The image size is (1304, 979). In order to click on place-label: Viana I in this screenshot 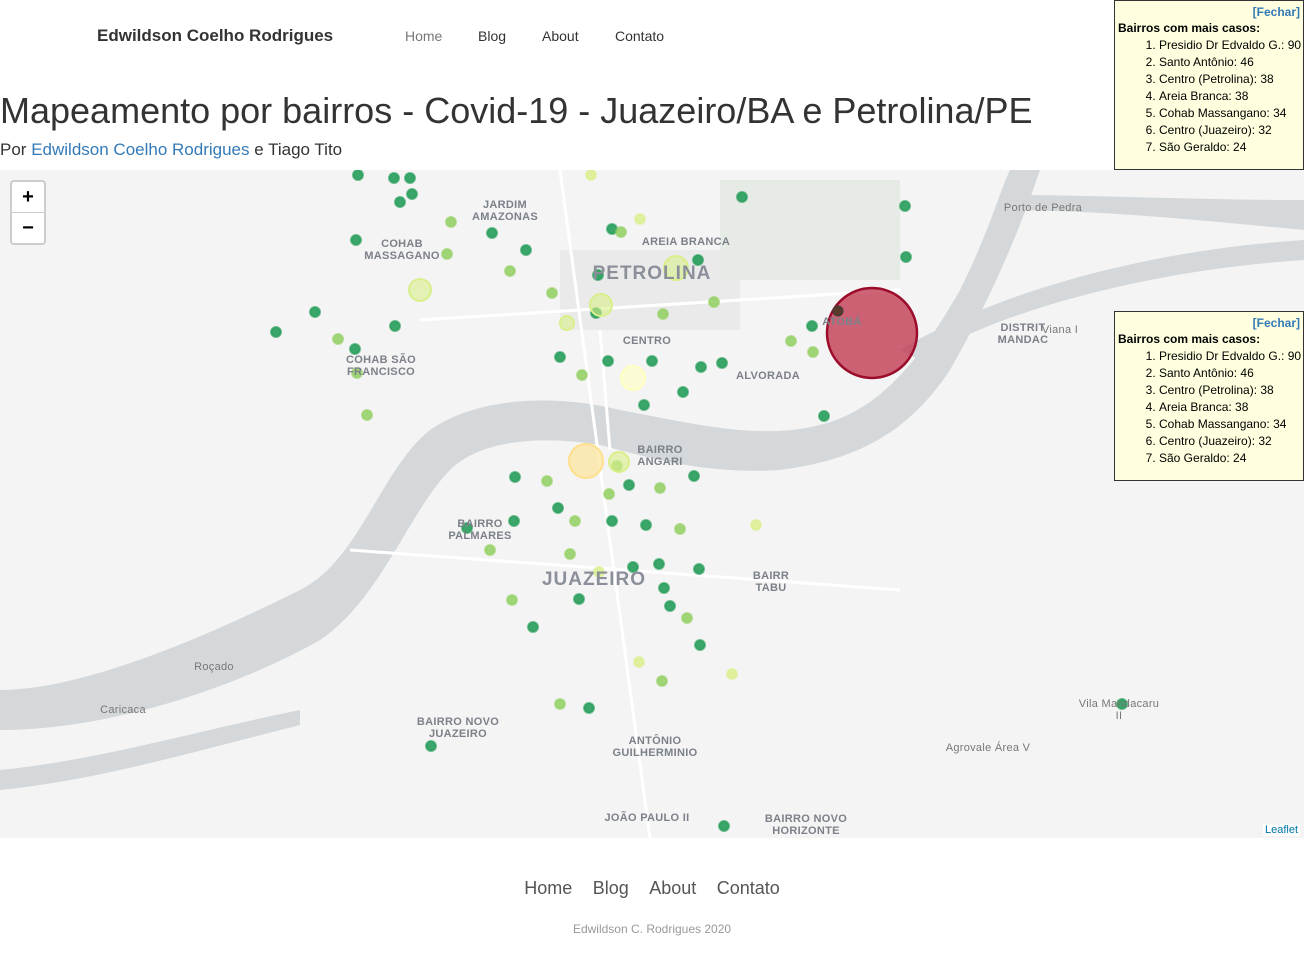, I will do `click(1060, 330)`.